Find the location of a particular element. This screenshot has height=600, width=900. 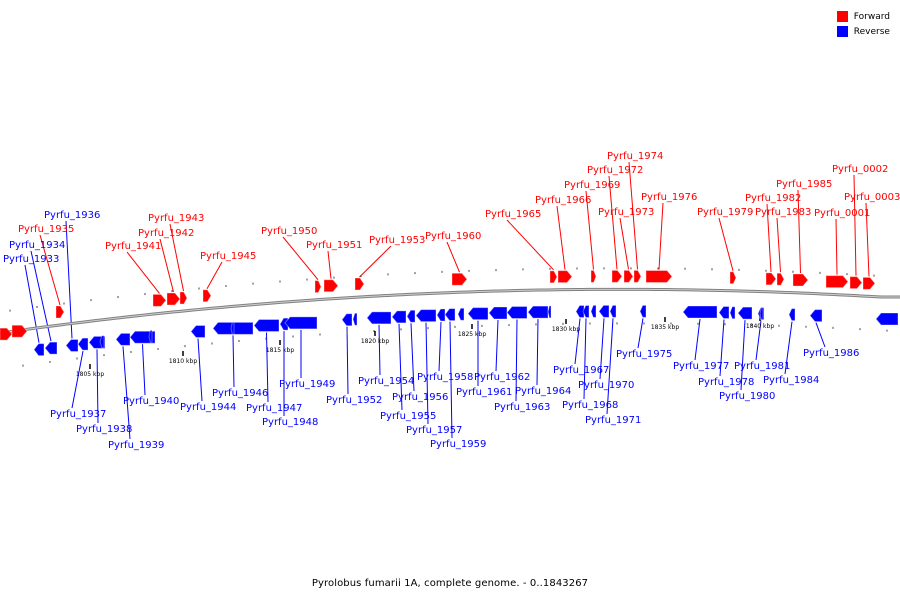

gene-pyrfu-1969 is located at coordinates (593, 276).